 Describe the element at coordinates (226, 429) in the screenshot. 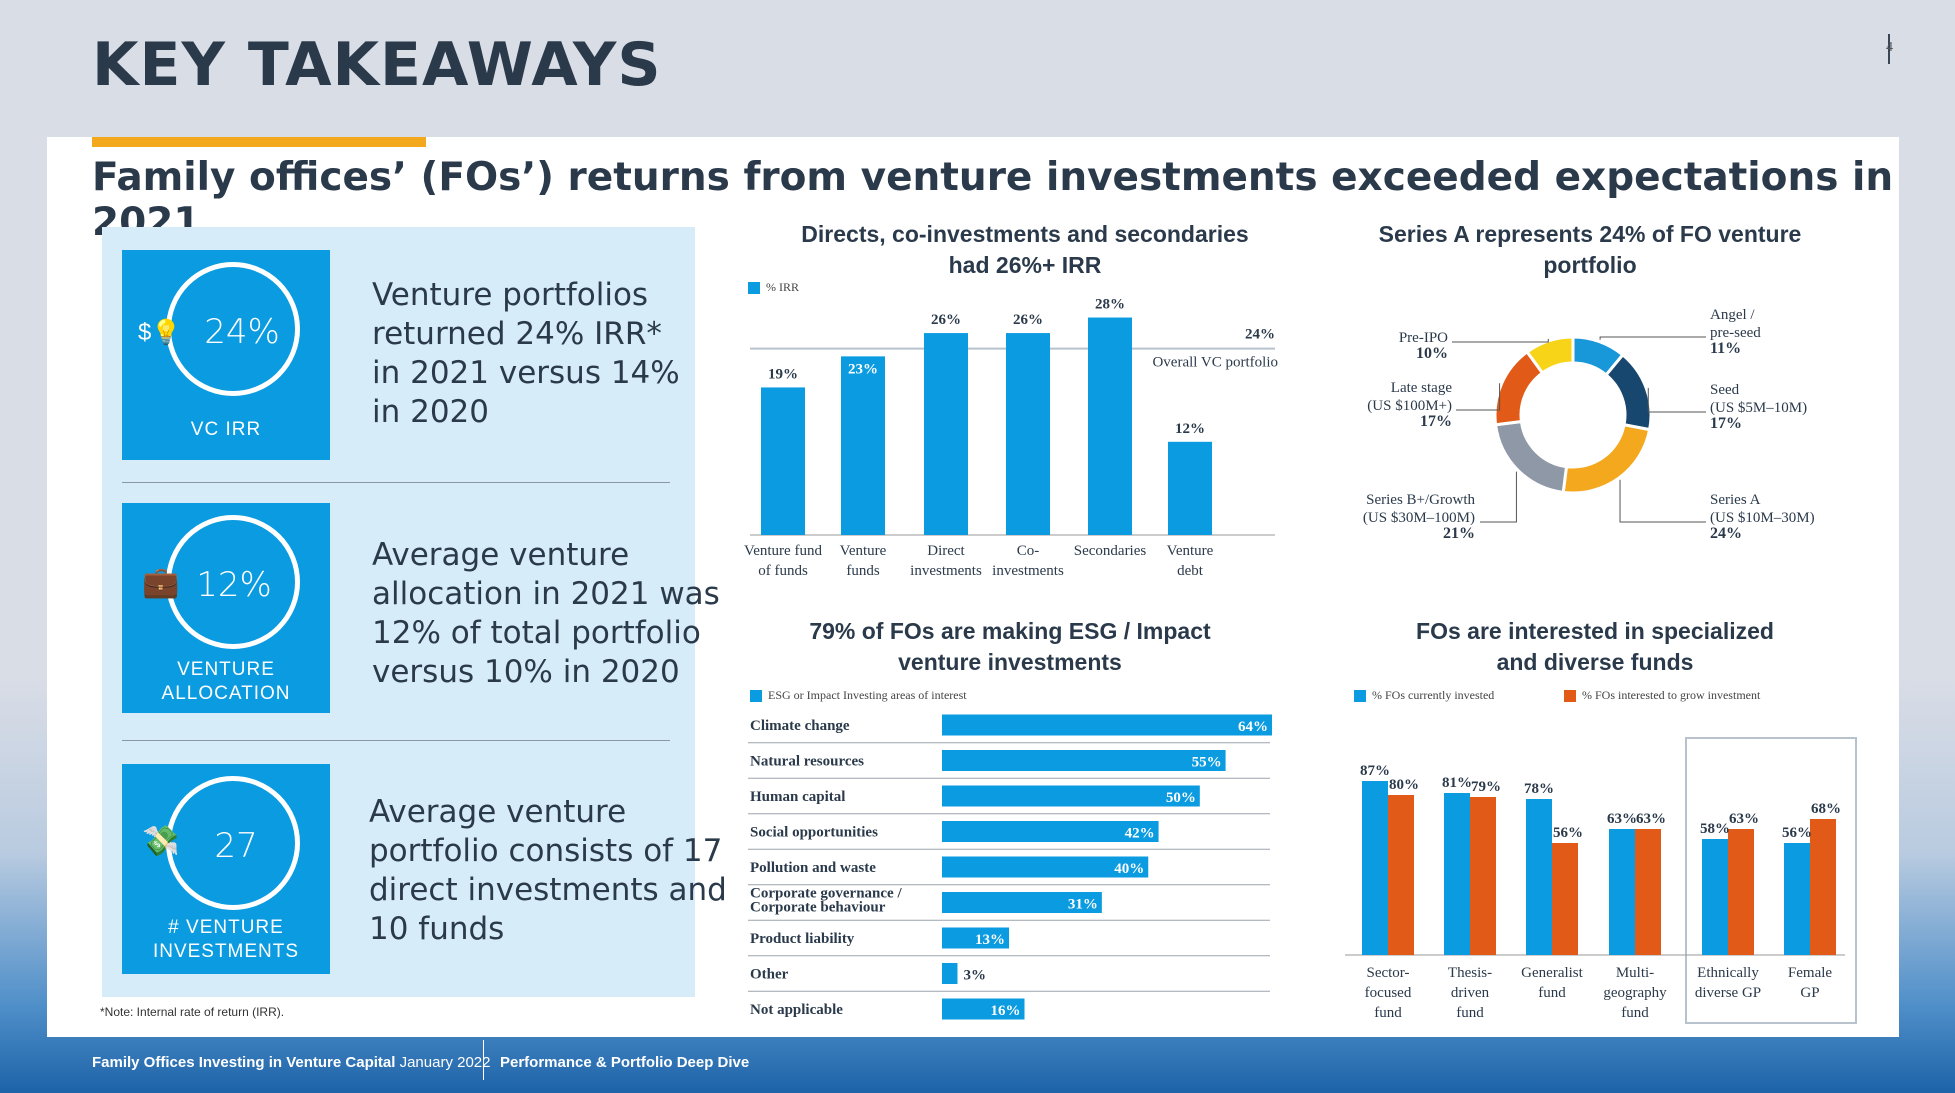

I see `stat-label: VC IRR` at that location.